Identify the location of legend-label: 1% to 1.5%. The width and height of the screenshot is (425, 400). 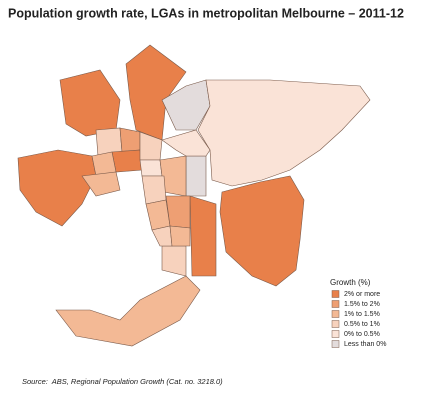
(362, 314).